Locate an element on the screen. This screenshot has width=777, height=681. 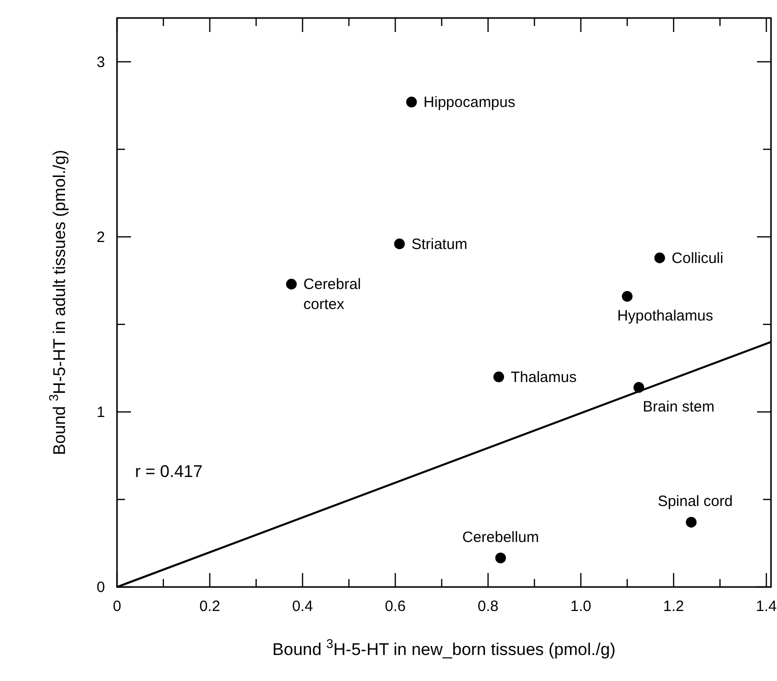
annotation: Cerebellum is located at coordinates (500, 537).